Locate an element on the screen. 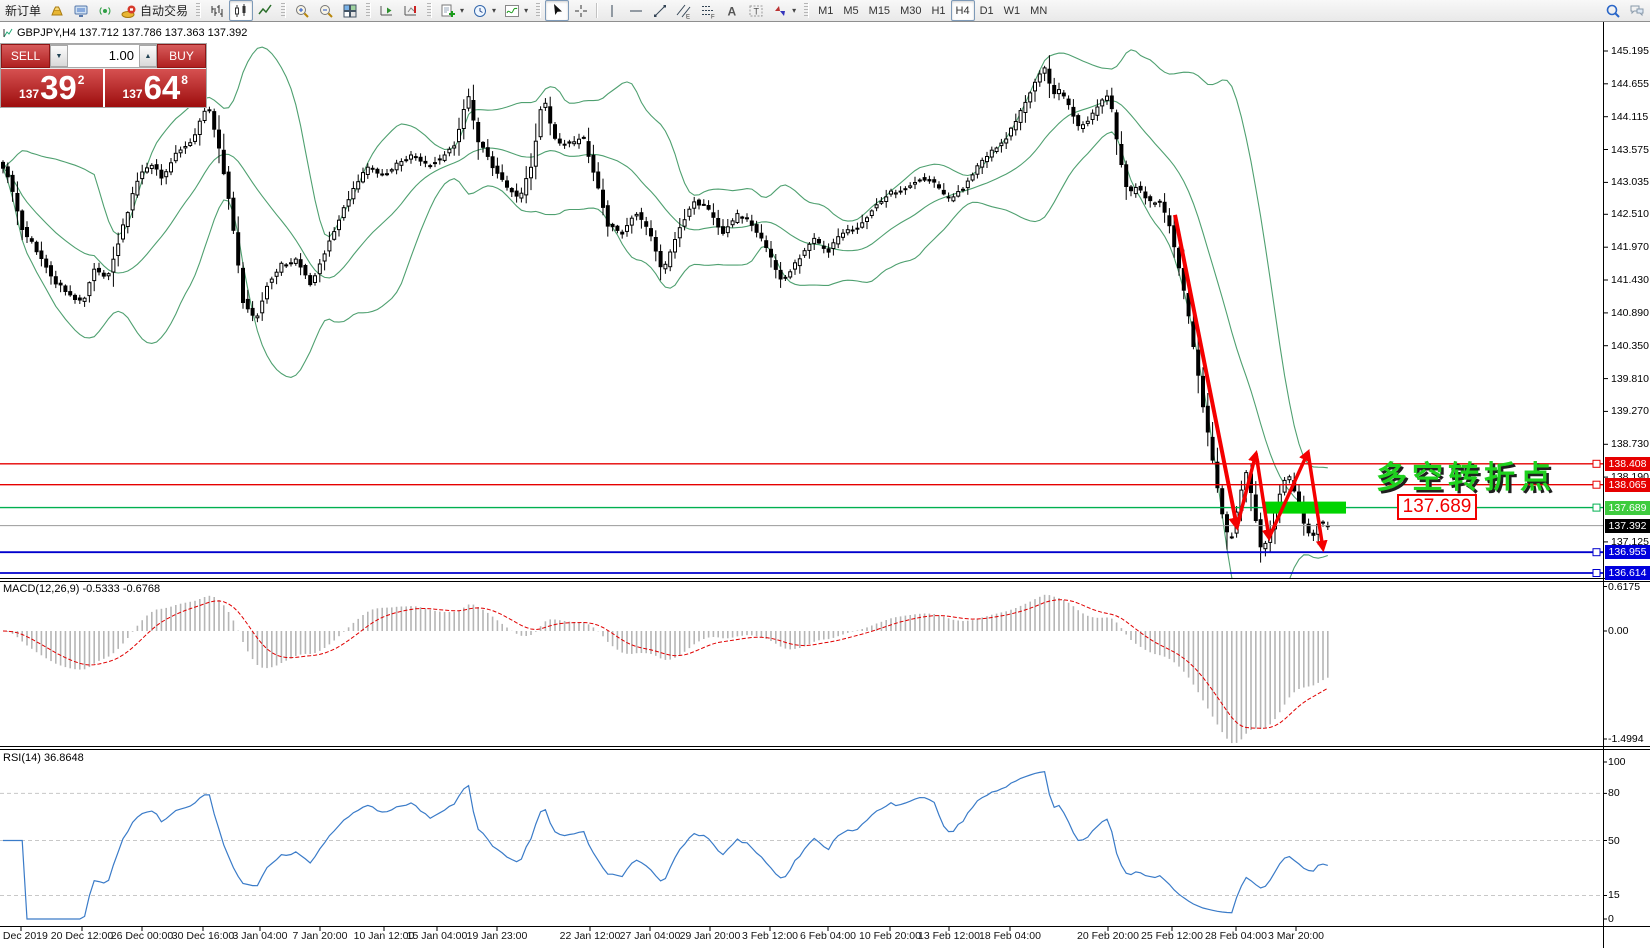  autotrading-label: 自动交易 is located at coordinates (164, 11).